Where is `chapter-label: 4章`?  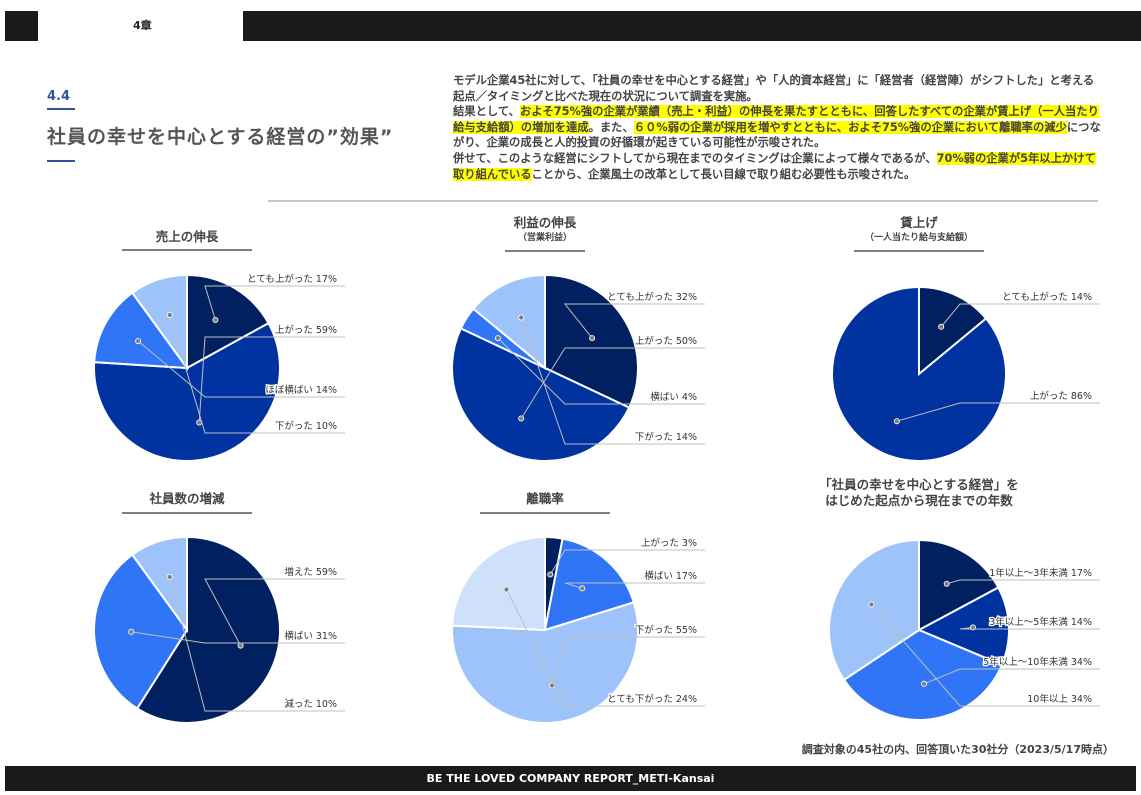 chapter-label: 4章 is located at coordinates (142, 25).